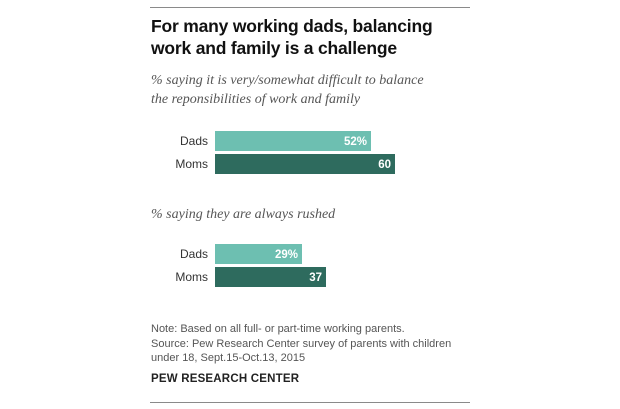  Describe the element at coordinates (274, 48) in the screenshot. I see `title-line-2: work and family is a challenge` at that location.